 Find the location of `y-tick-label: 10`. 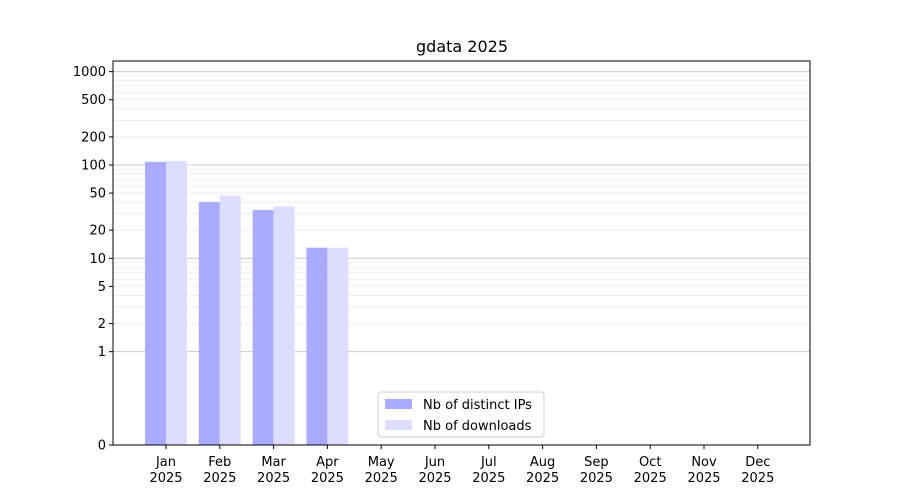

y-tick-label: 10 is located at coordinates (97, 259).